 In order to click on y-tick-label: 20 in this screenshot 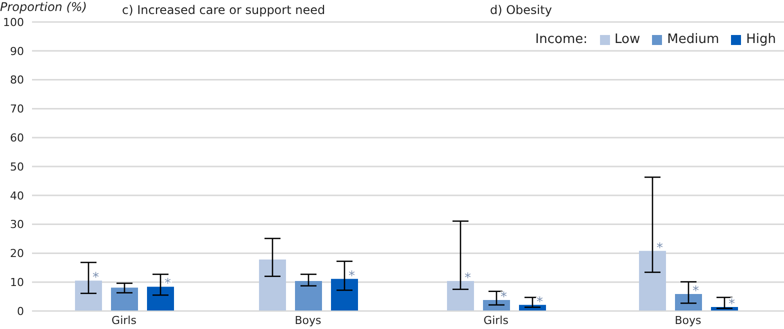, I will do `click(17, 253)`.